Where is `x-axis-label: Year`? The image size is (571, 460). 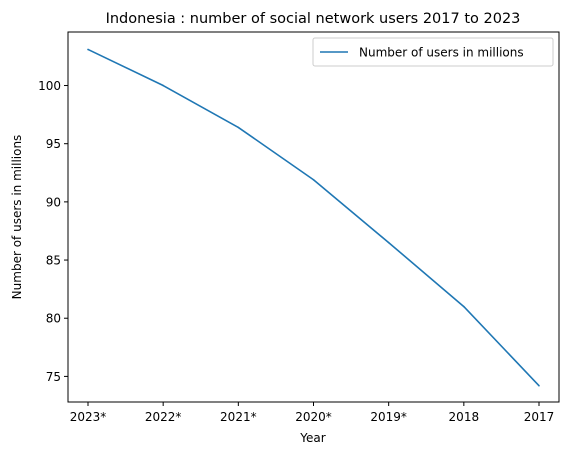 x-axis-label: Year is located at coordinates (312, 438).